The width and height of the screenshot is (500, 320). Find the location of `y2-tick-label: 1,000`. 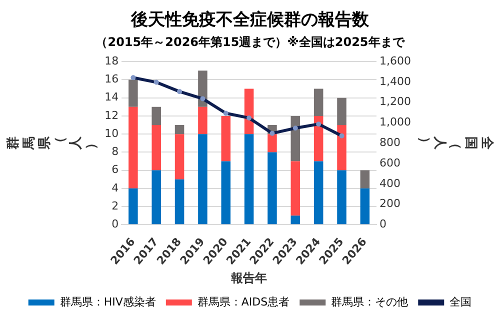

y2-tick-label: 1,000 is located at coordinates (396, 122).